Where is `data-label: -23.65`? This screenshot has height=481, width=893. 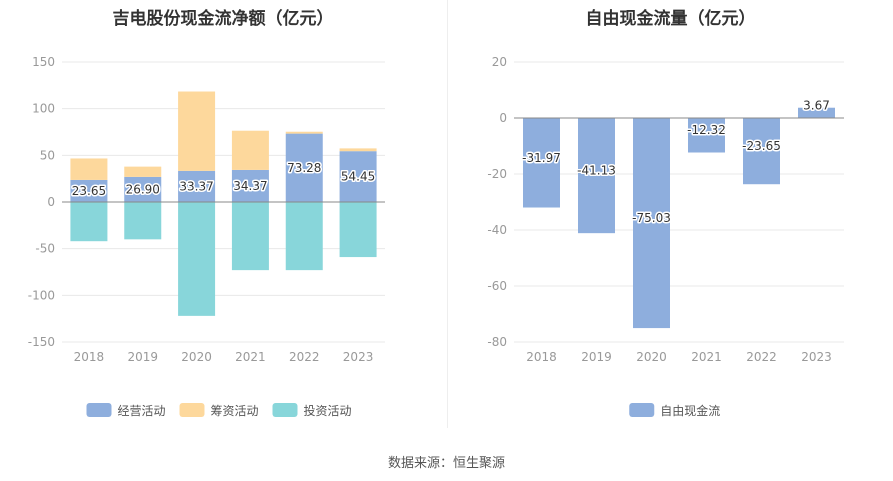
data-label: -23.65 is located at coordinates (761, 146).